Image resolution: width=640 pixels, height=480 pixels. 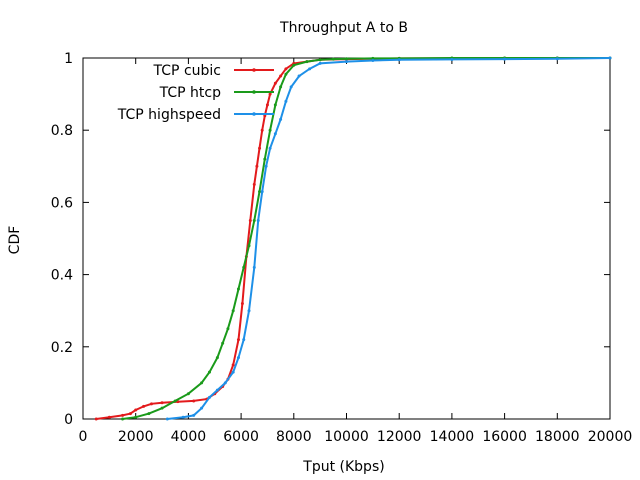 What do you see at coordinates (62, 276) in the screenshot?
I see `y-tick-label: 0.4` at bounding box center [62, 276].